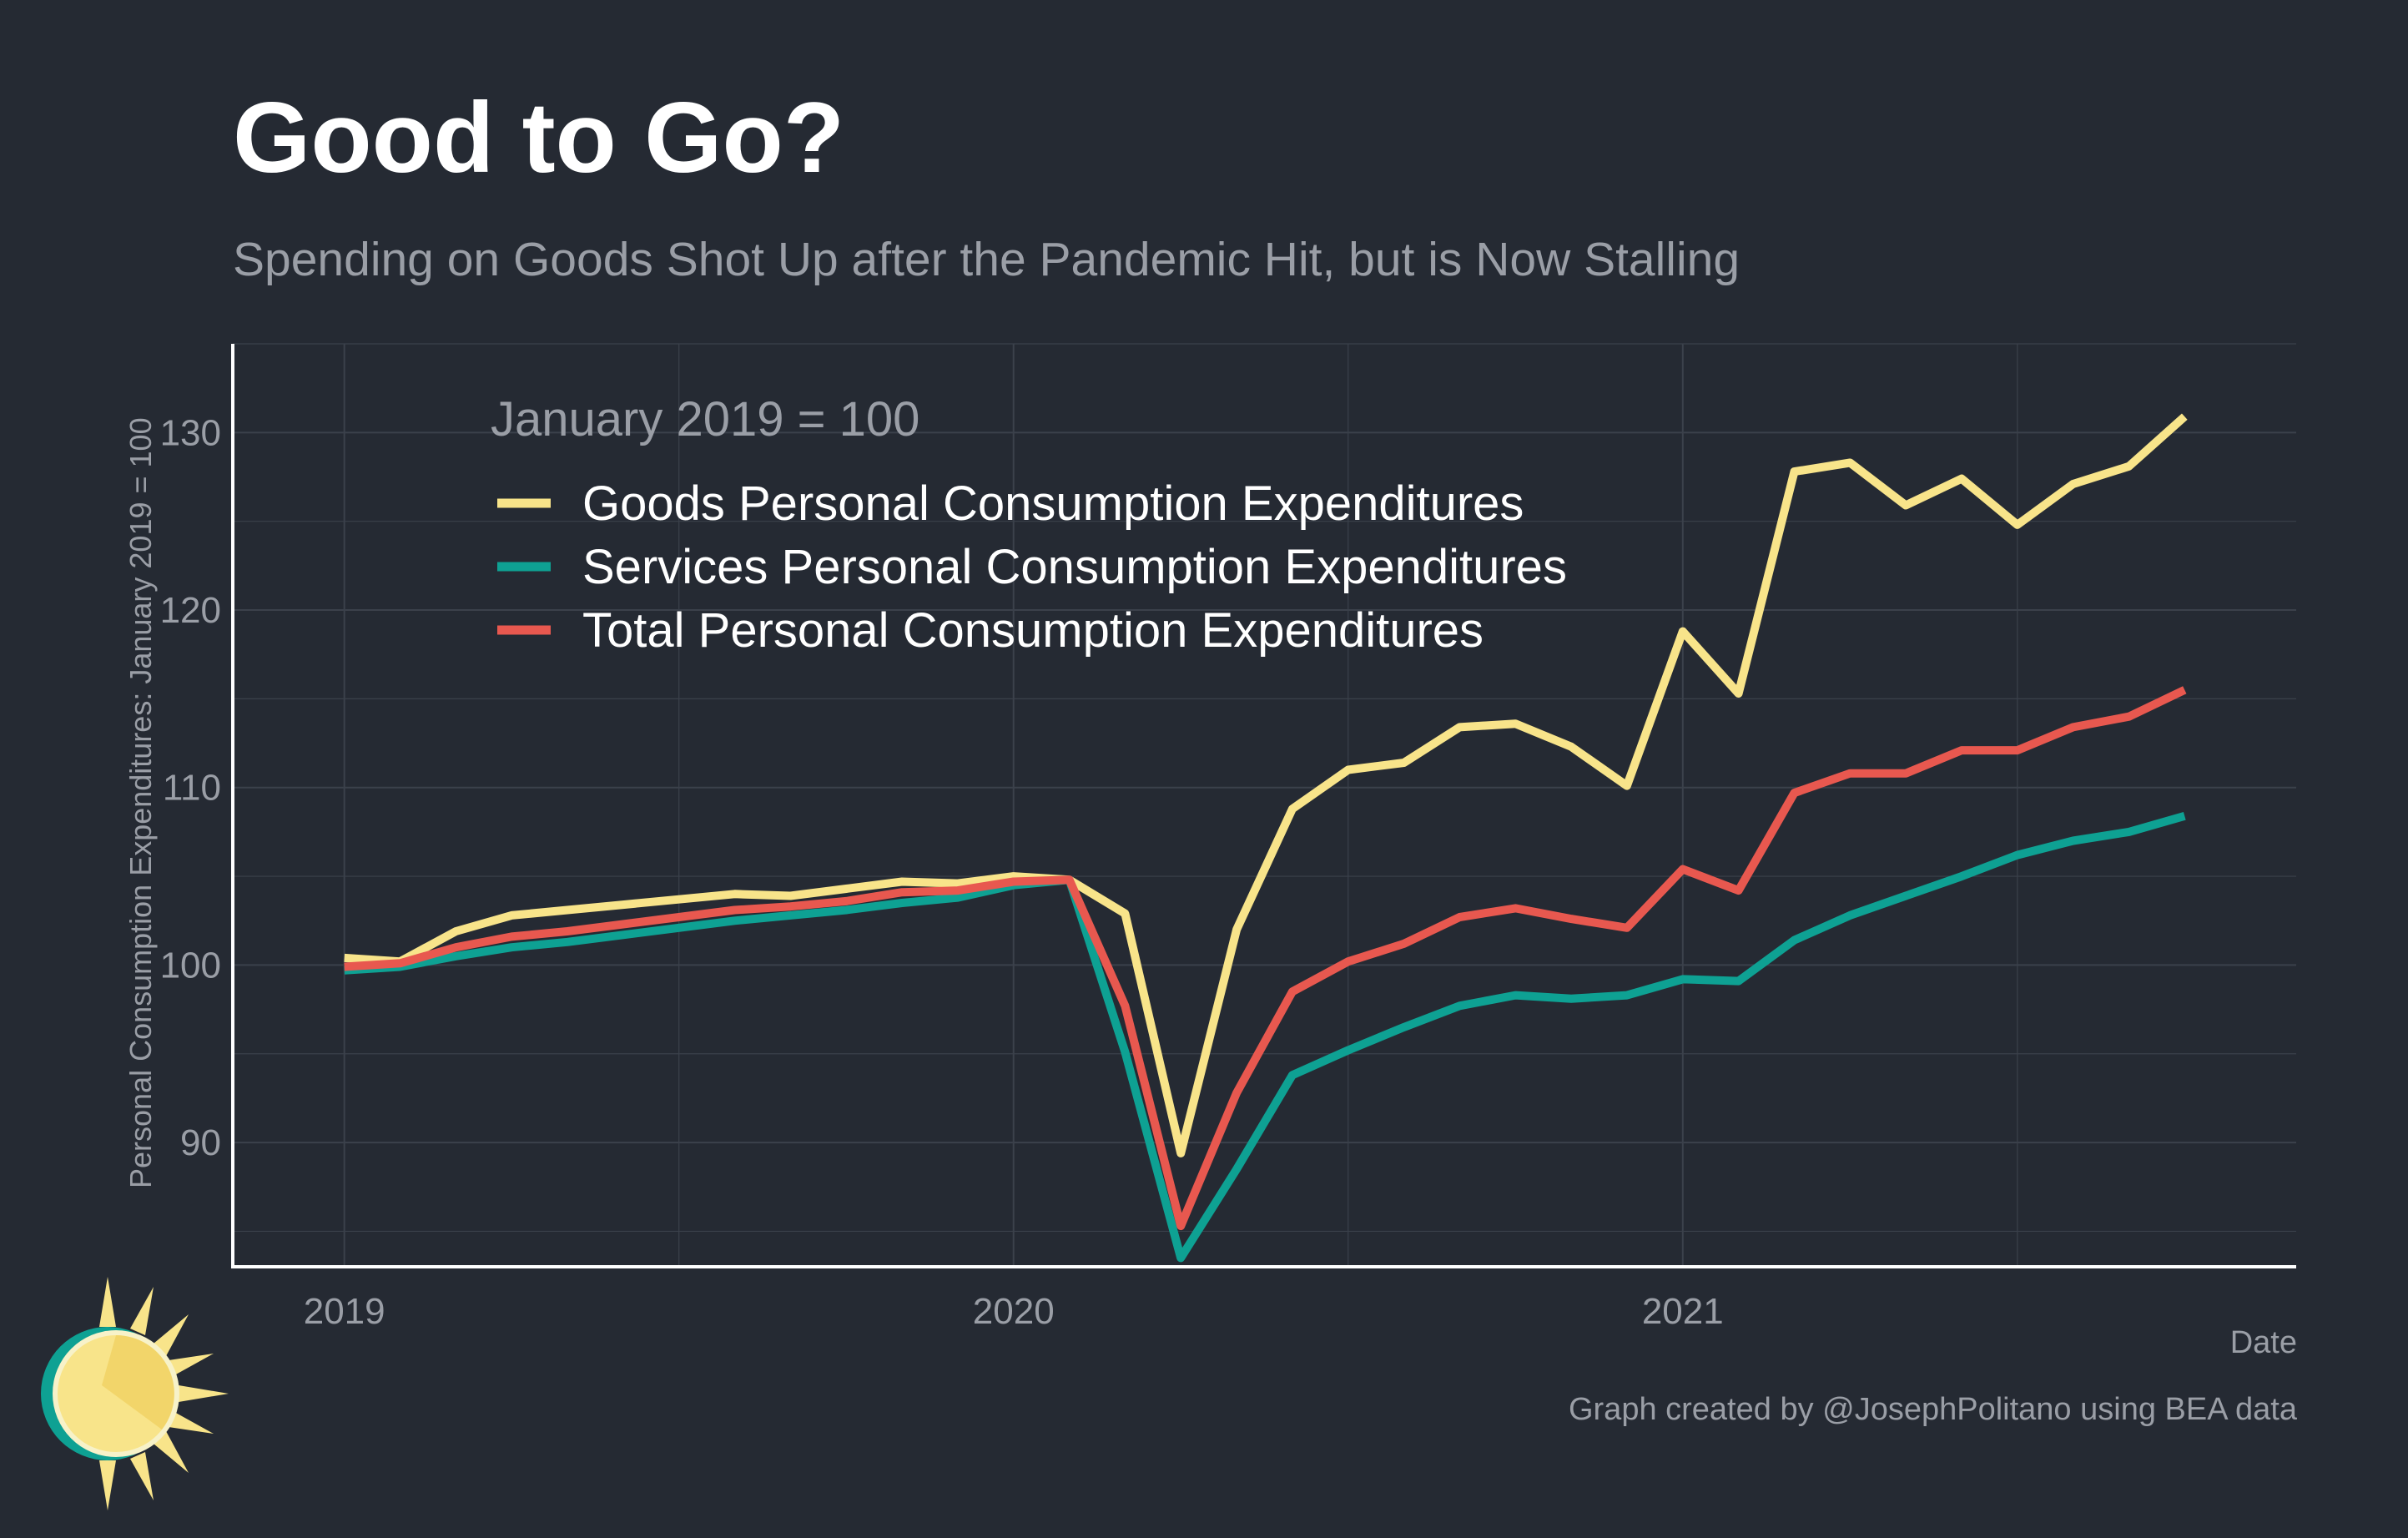 Image resolution: width=2408 pixels, height=1538 pixels. I want to click on x-tick-label: 2021, so click(1683, 1311).